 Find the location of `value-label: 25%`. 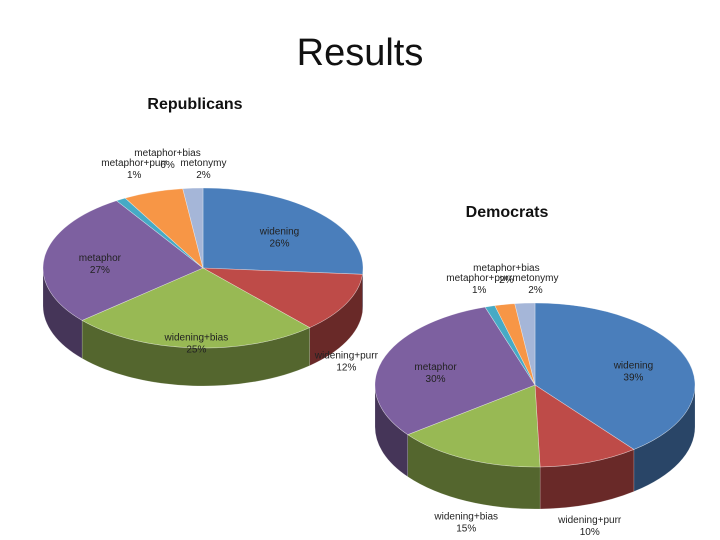

value-label: 25% is located at coordinates (196, 349).